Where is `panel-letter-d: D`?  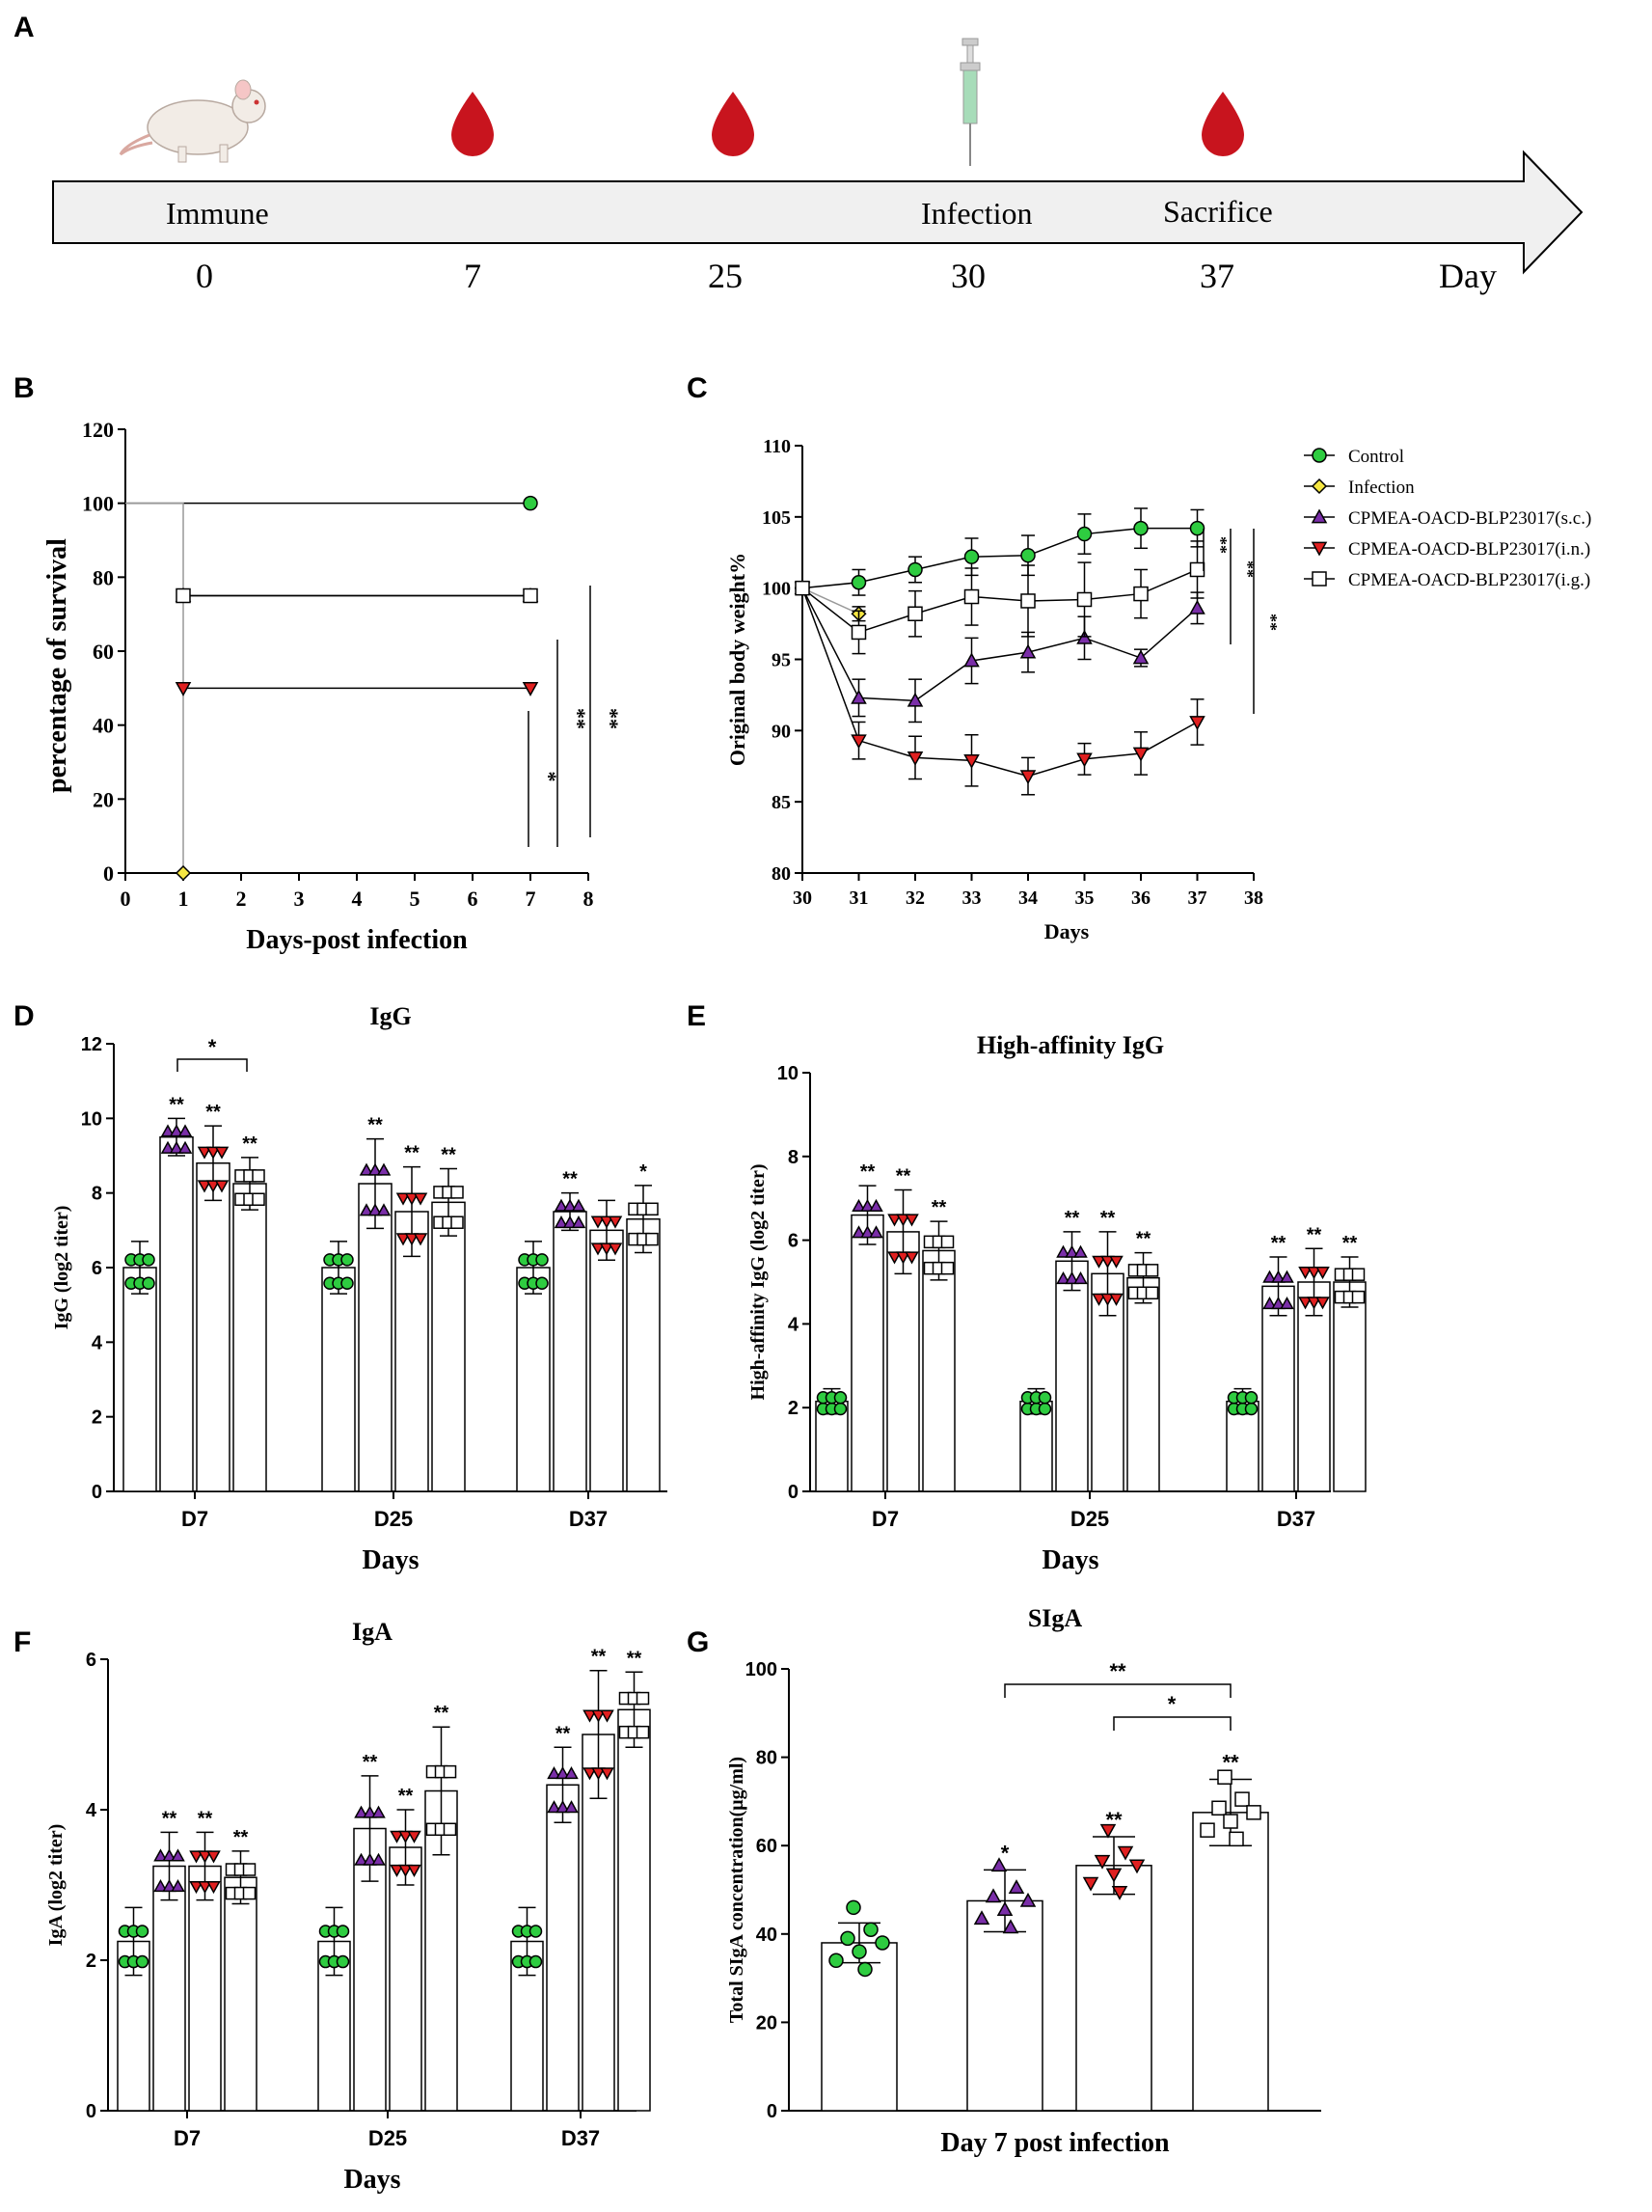 panel-letter-d: D is located at coordinates (24, 1016).